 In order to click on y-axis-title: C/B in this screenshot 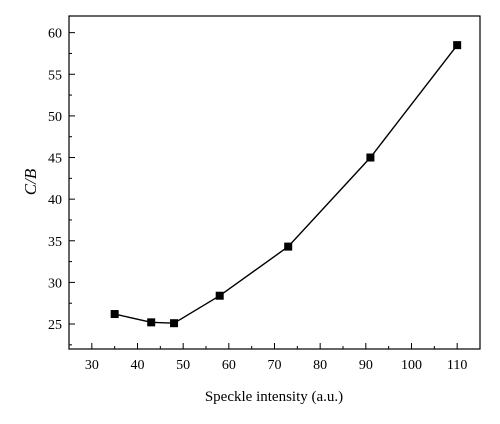, I will do `click(30, 181)`.